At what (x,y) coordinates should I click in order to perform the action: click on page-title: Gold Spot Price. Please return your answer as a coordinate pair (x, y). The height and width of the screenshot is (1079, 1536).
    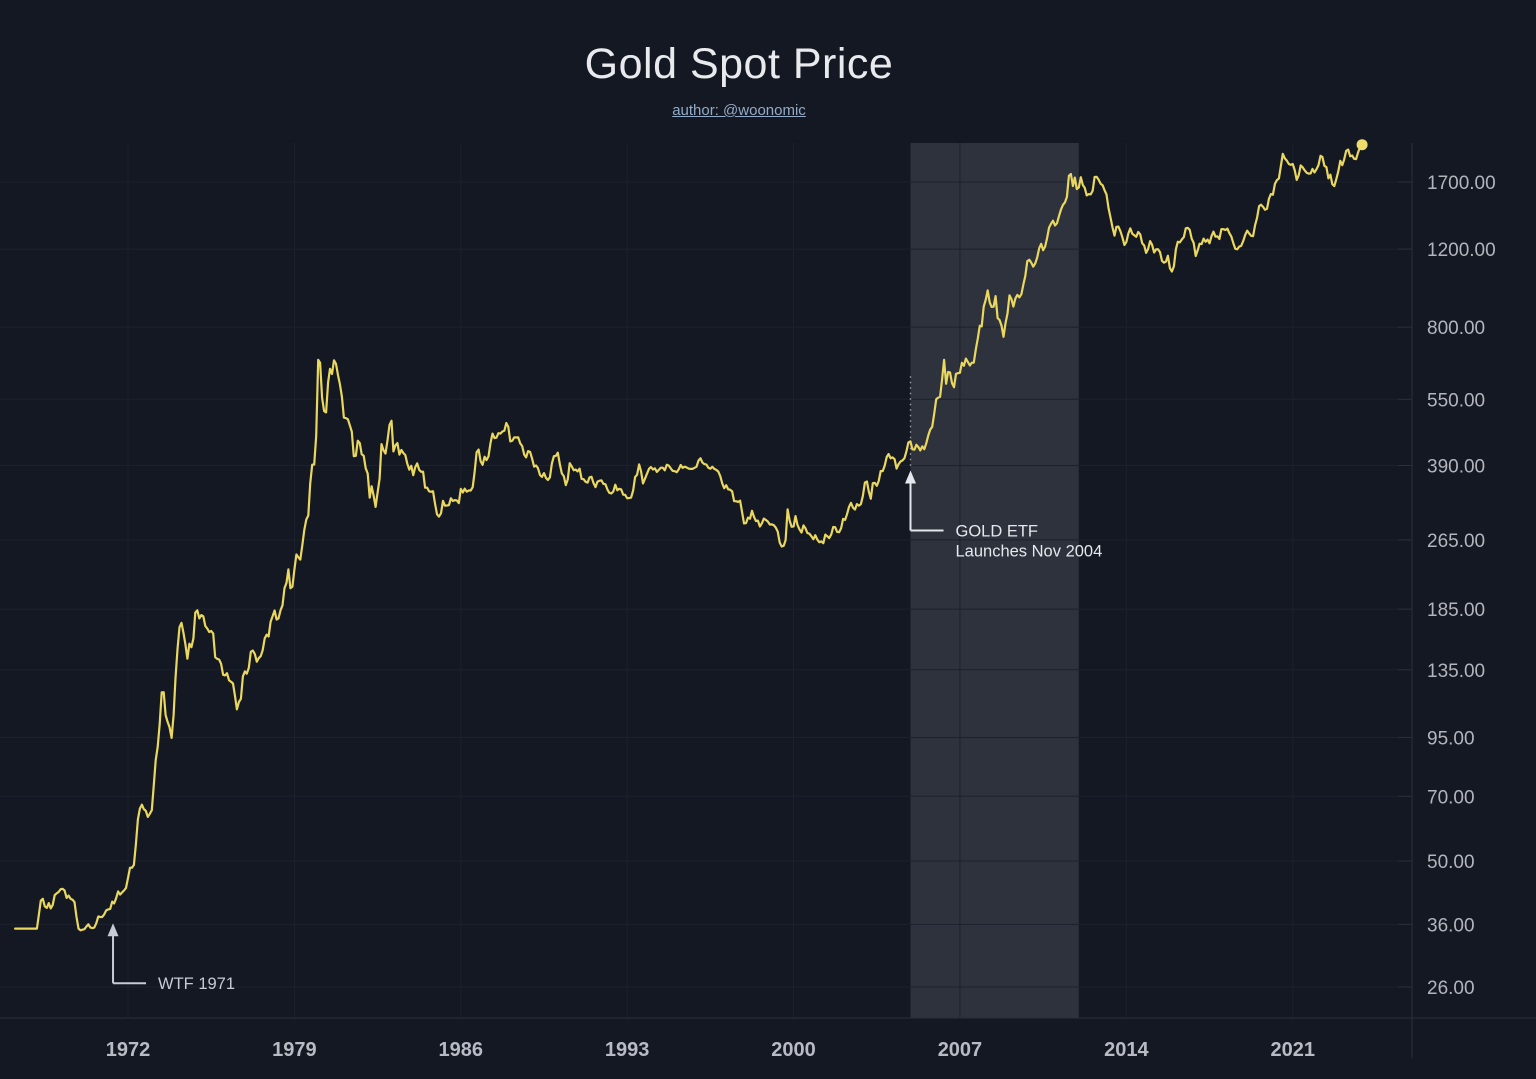
    Looking at the image, I should click on (739, 64).